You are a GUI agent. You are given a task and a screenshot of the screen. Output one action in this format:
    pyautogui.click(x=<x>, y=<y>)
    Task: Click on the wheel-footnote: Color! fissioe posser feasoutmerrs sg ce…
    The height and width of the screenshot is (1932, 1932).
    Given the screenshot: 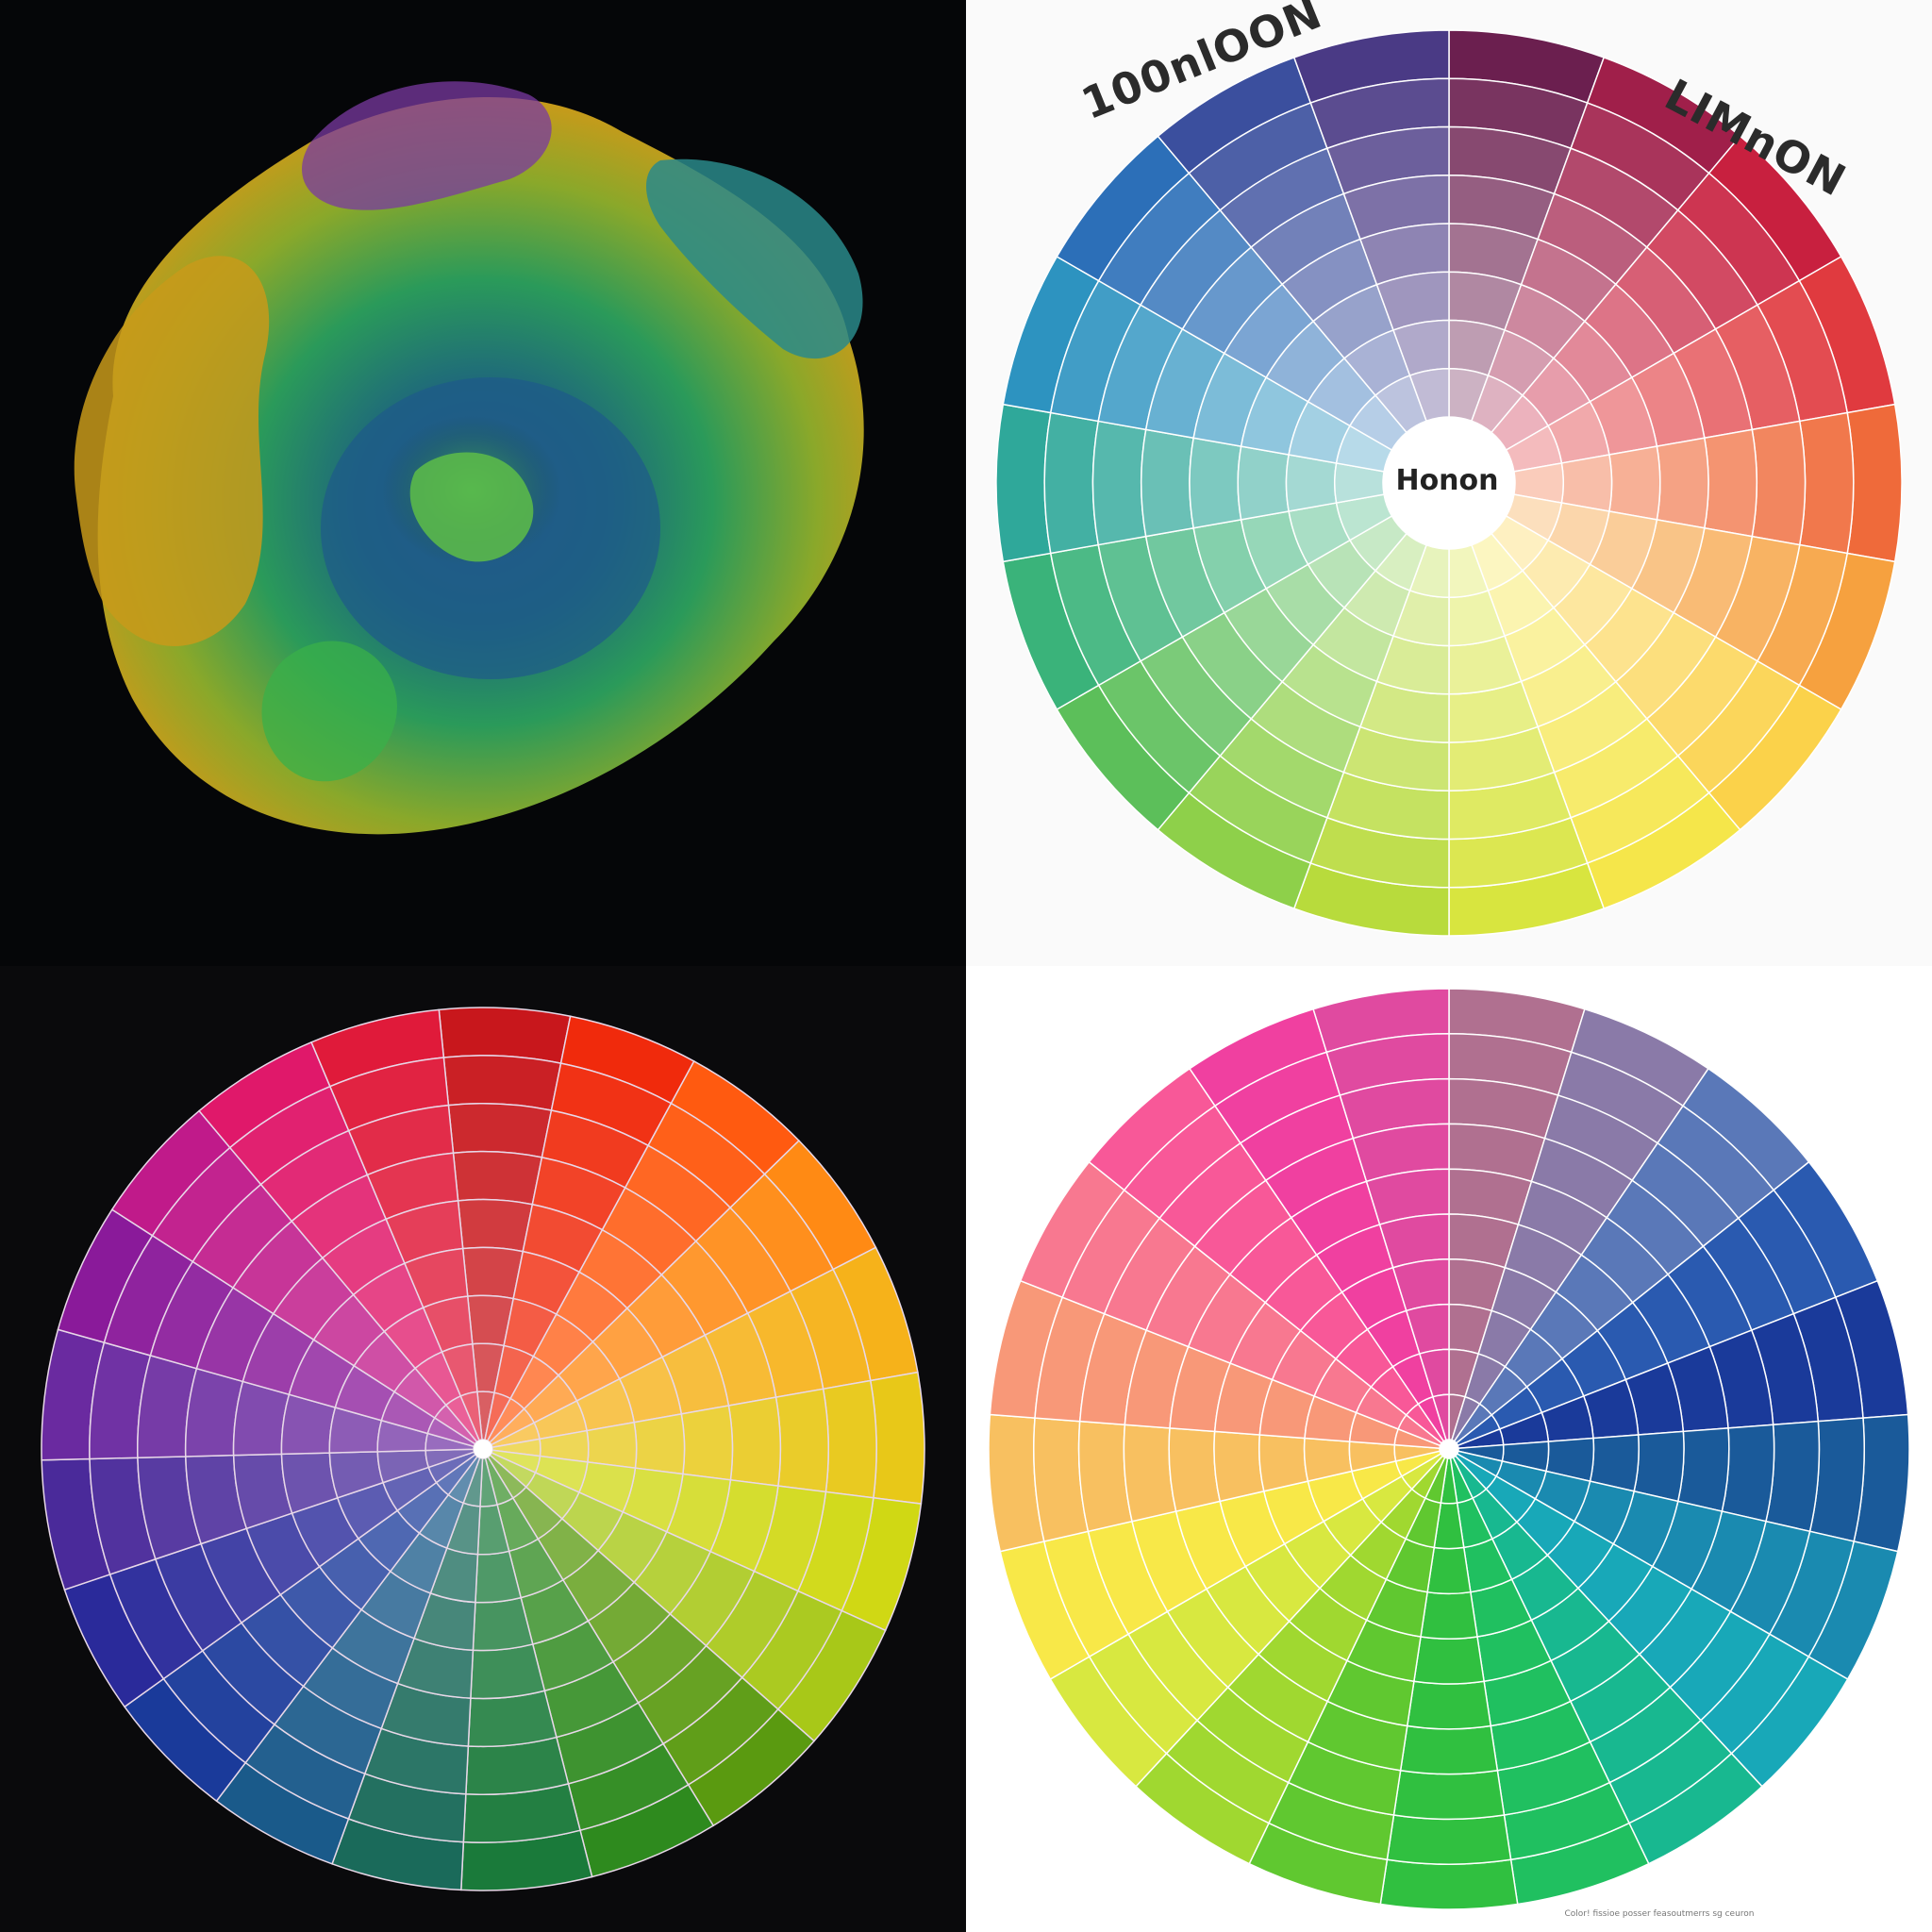 What is the action you would take?
    pyautogui.click(x=1660, y=1914)
    